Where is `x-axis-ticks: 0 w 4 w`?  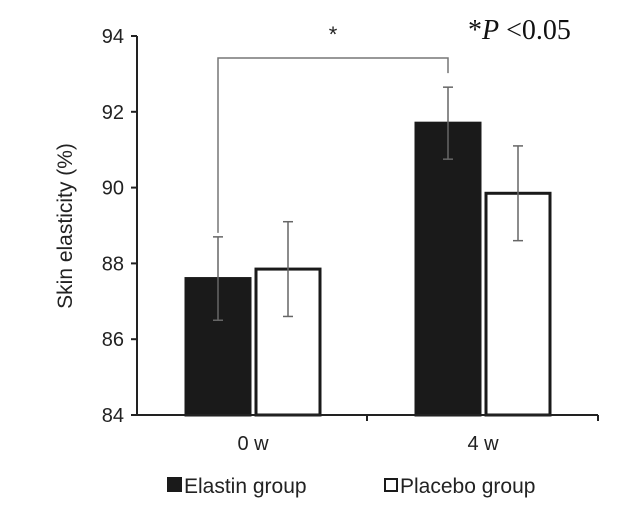
x-axis-ticks: 0 w 4 w is located at coordinates (418, 435).